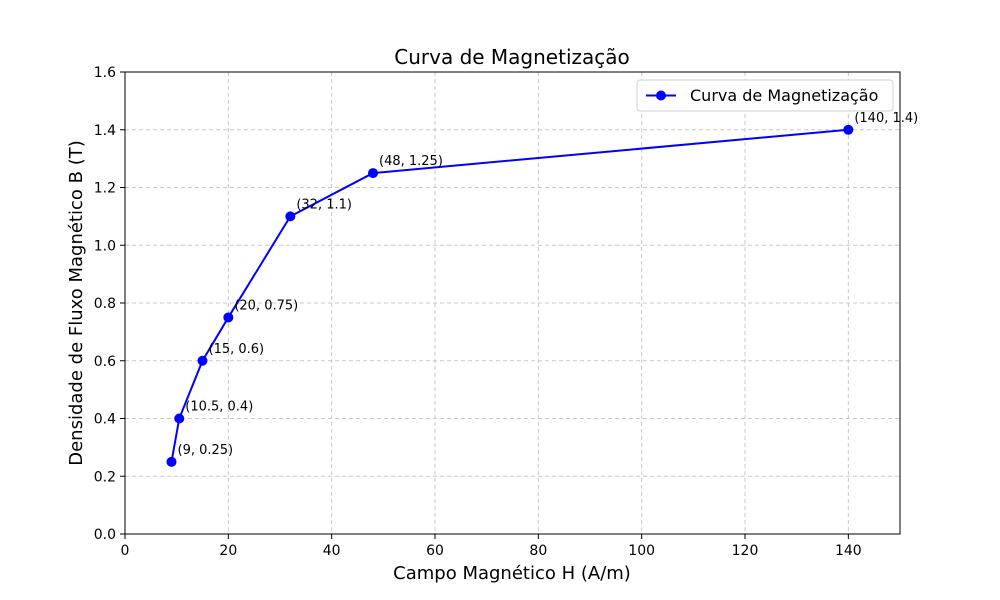 The image size is (1000, 600). What do you see at coordinates (105, 189) in the screenshot?
I see `y-tick-label: 1.2` at bounding box center [105, 189].